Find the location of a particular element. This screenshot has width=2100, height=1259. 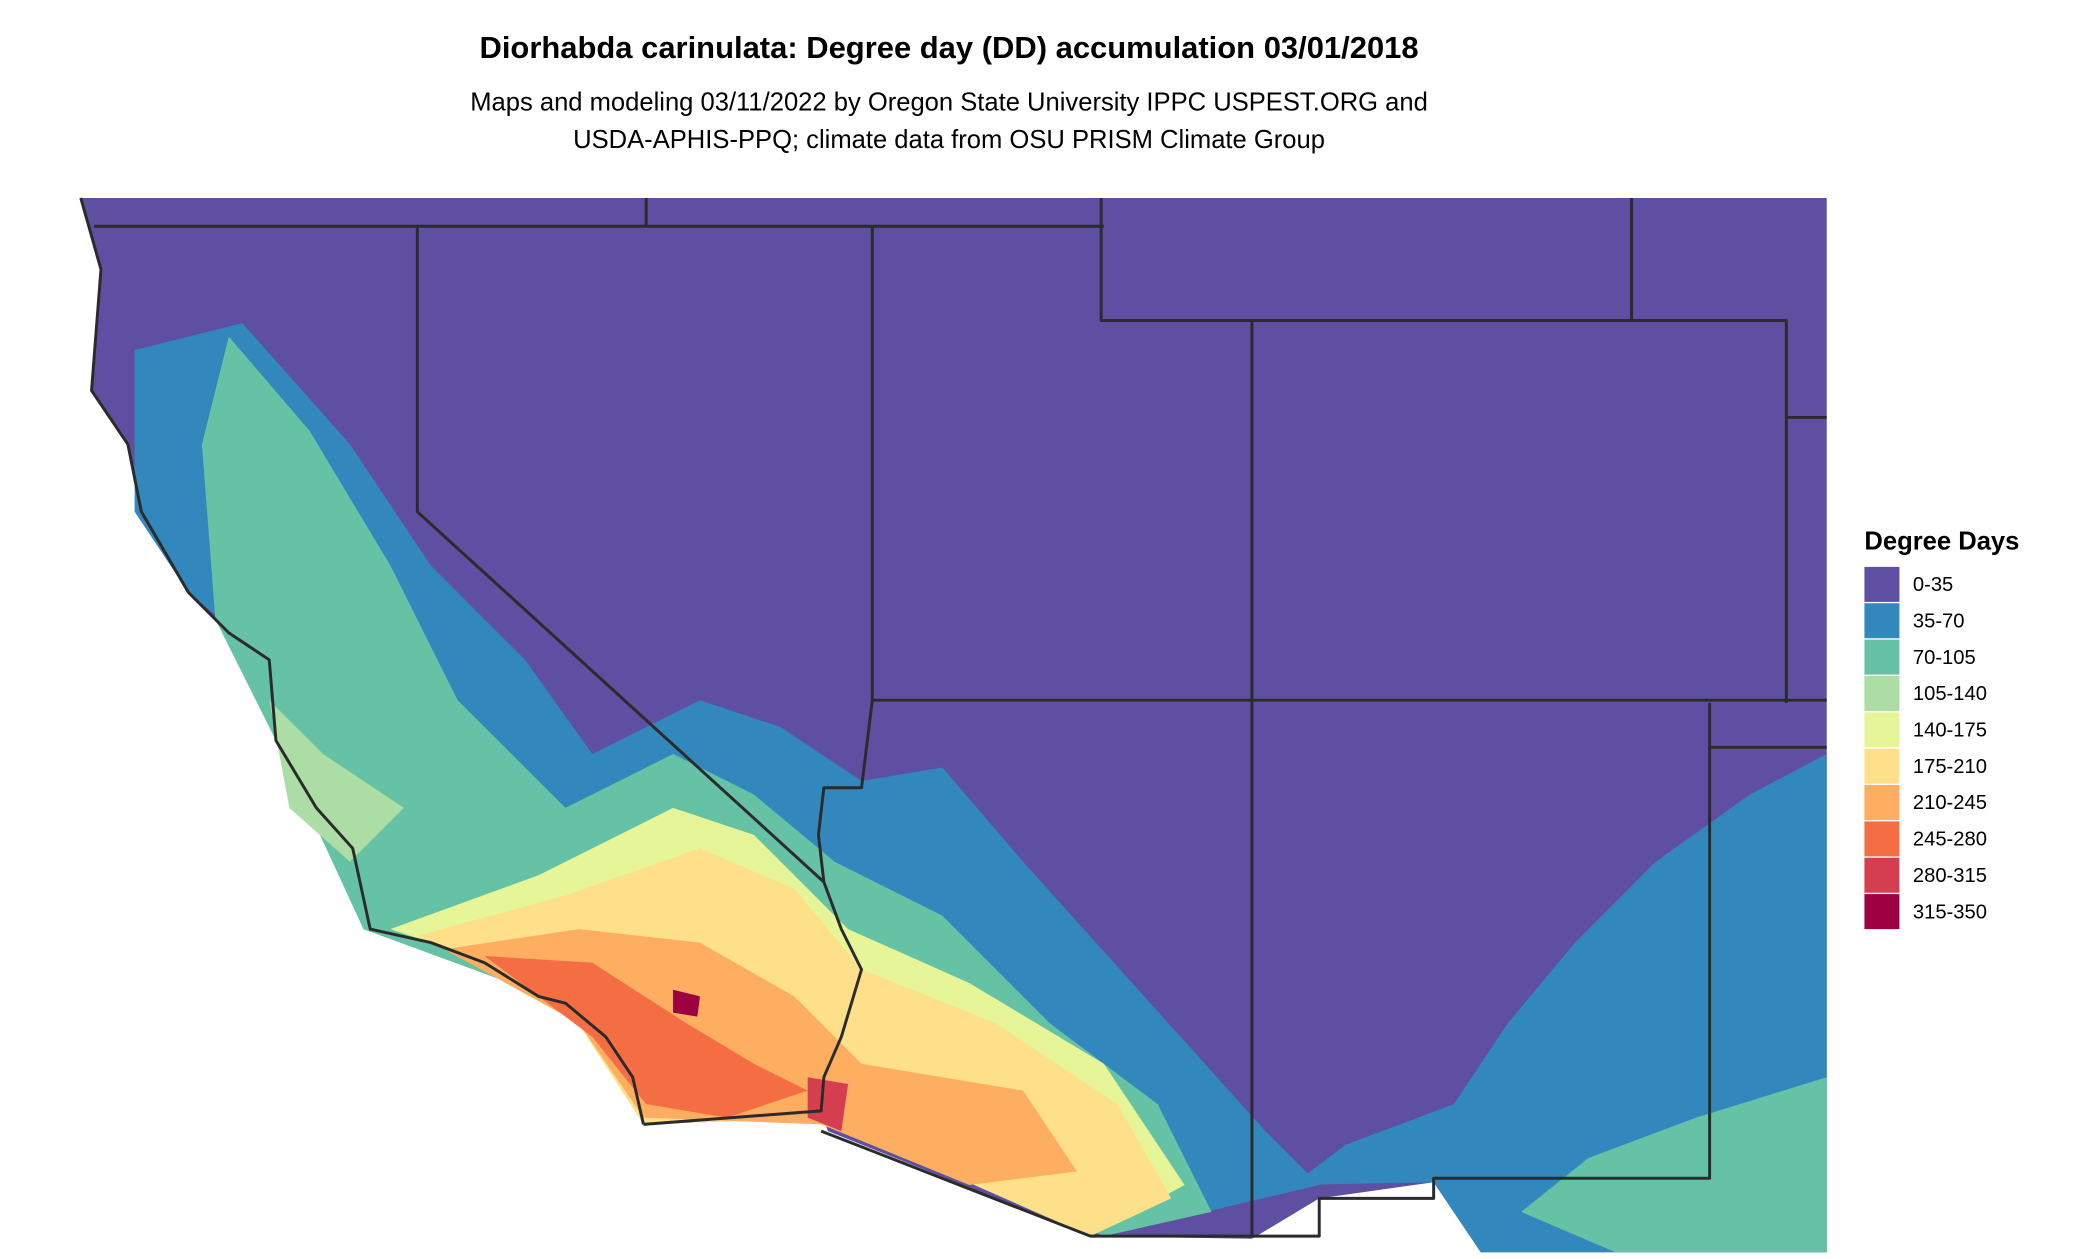

legend-title: Degree Days is located at coordinates (1941, 541).